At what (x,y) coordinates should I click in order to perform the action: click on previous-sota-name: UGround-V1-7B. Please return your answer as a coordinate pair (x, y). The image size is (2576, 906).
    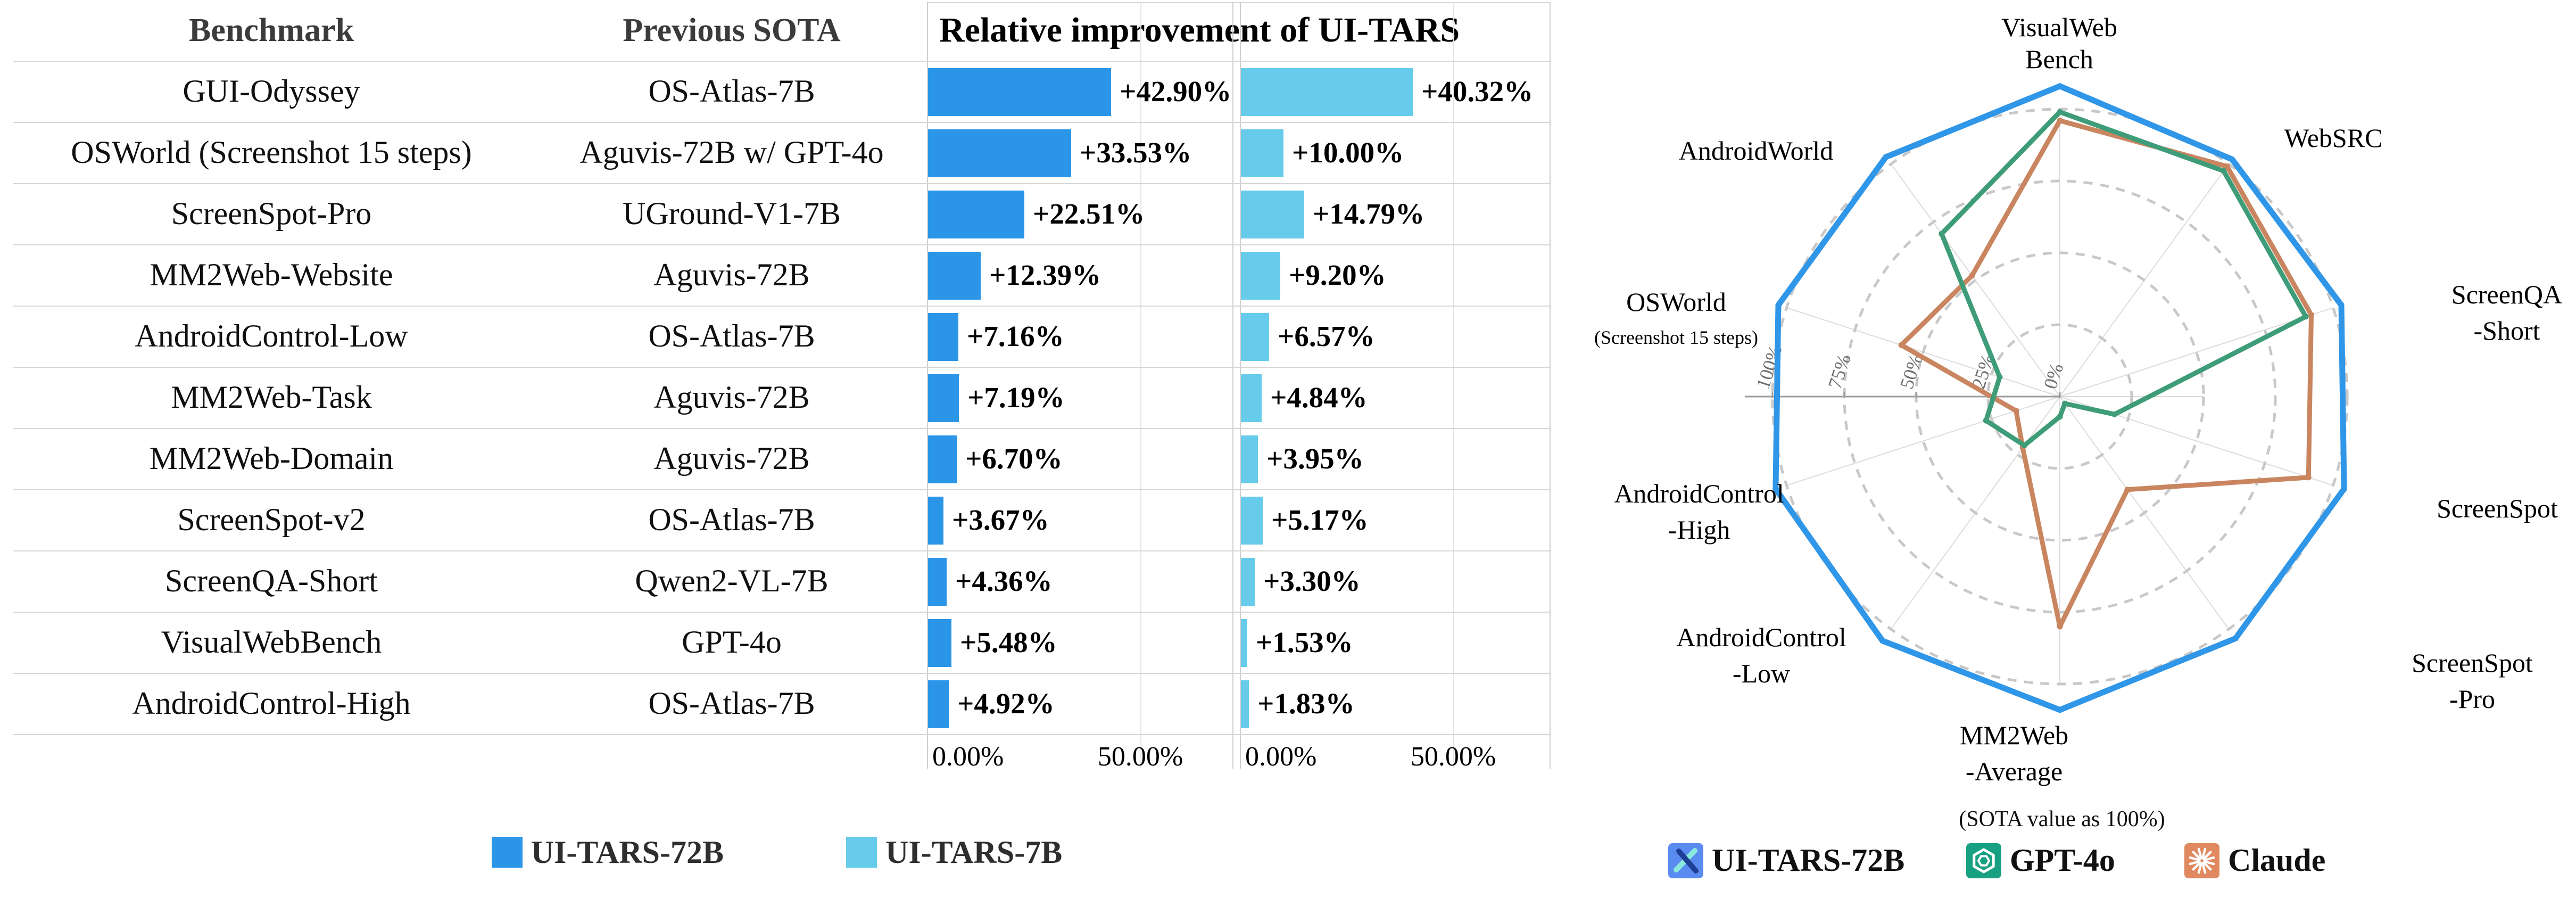
    Looking at the image, I should click on (732, 213).